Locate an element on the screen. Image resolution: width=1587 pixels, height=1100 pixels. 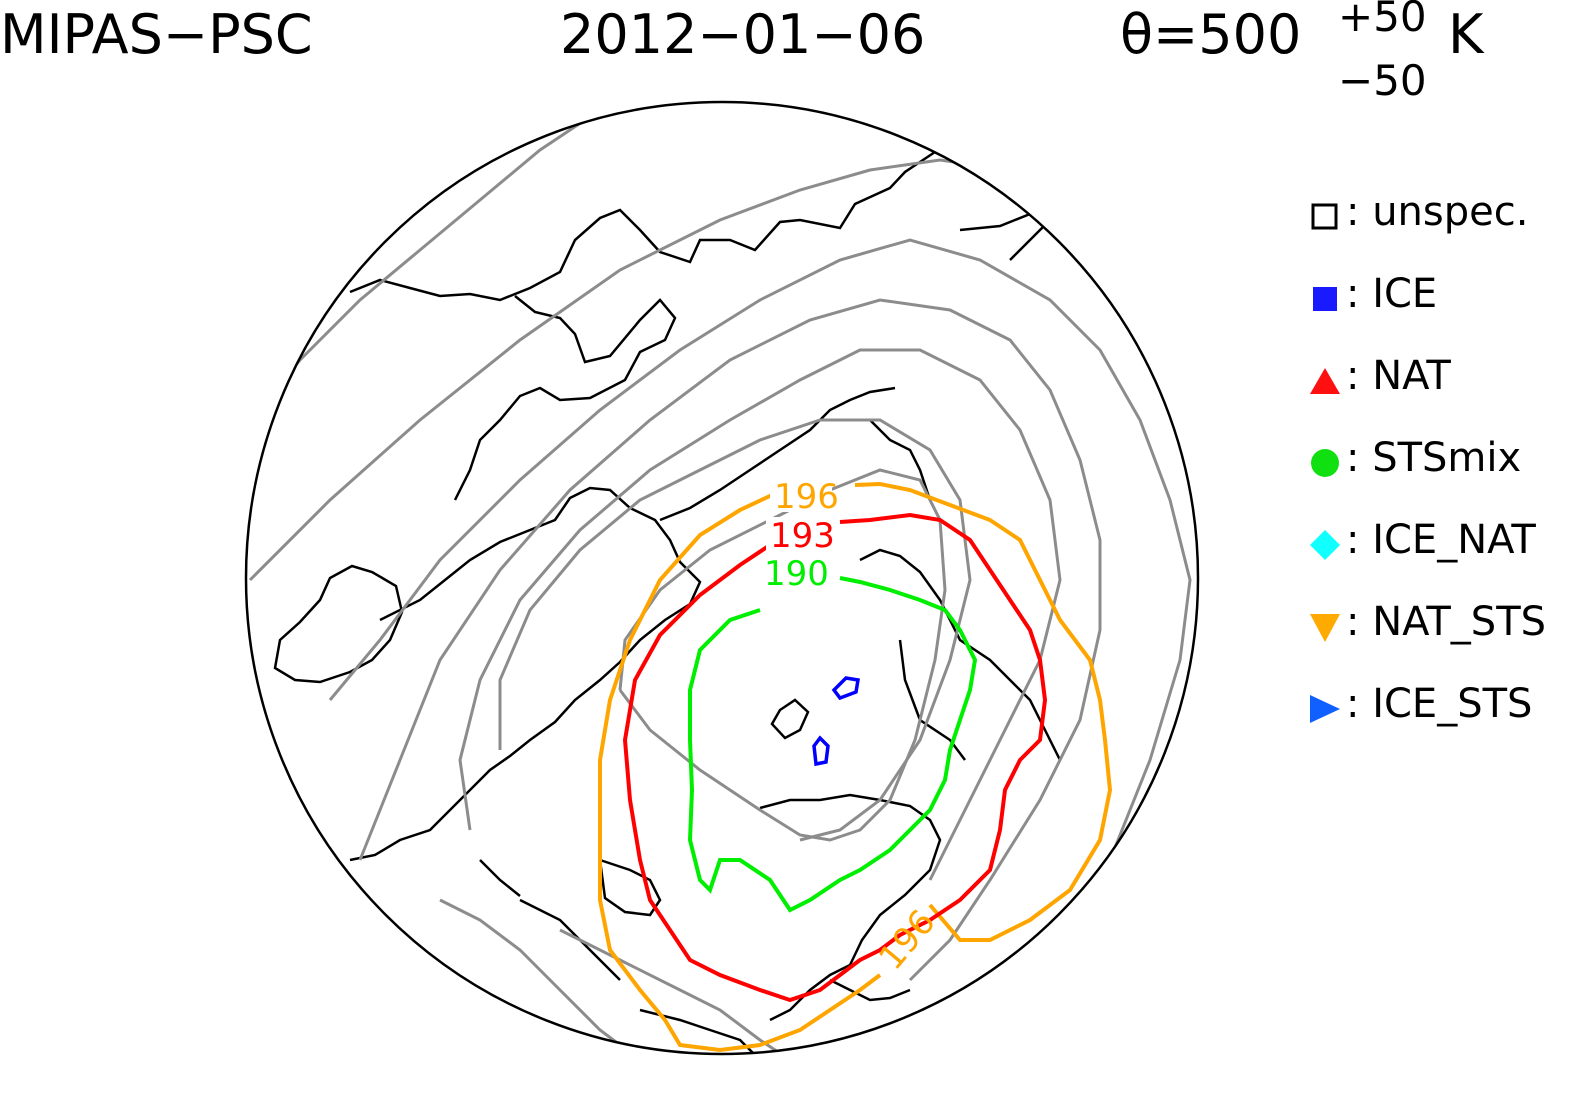
theta-value: θ=500 is located at coordinates (1211, 34).